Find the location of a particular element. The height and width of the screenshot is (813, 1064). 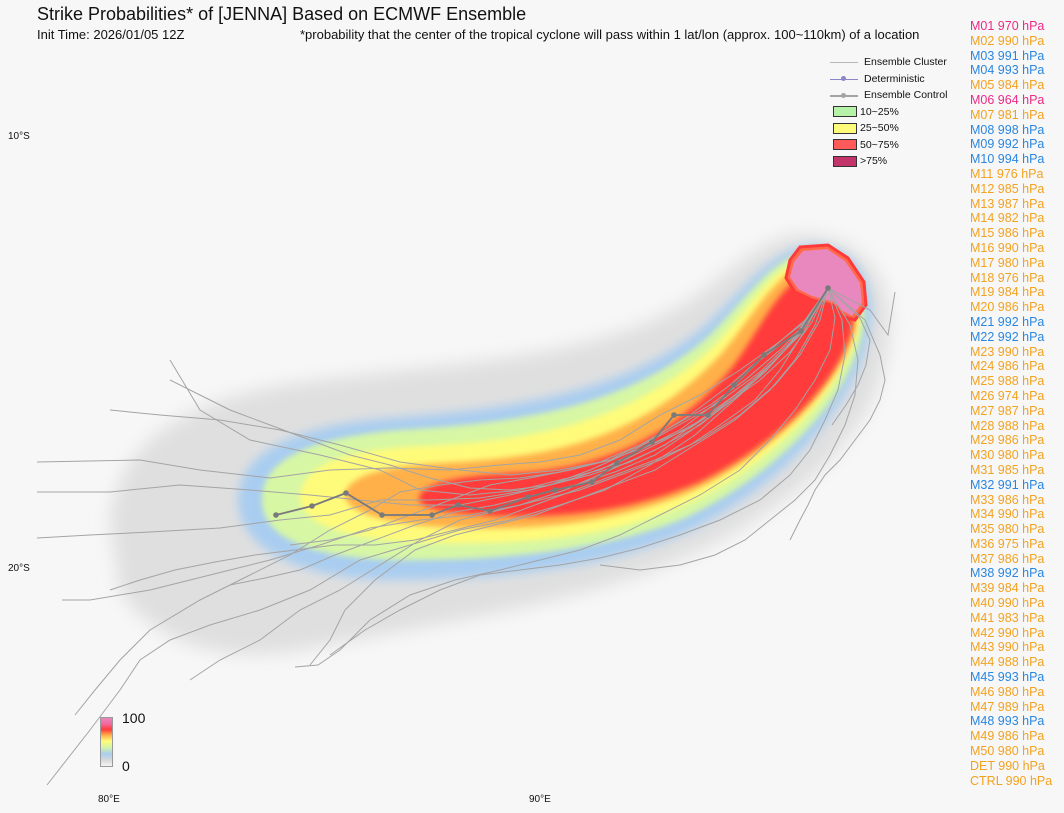

probability-colorbar is located at coordinates (106, 742).